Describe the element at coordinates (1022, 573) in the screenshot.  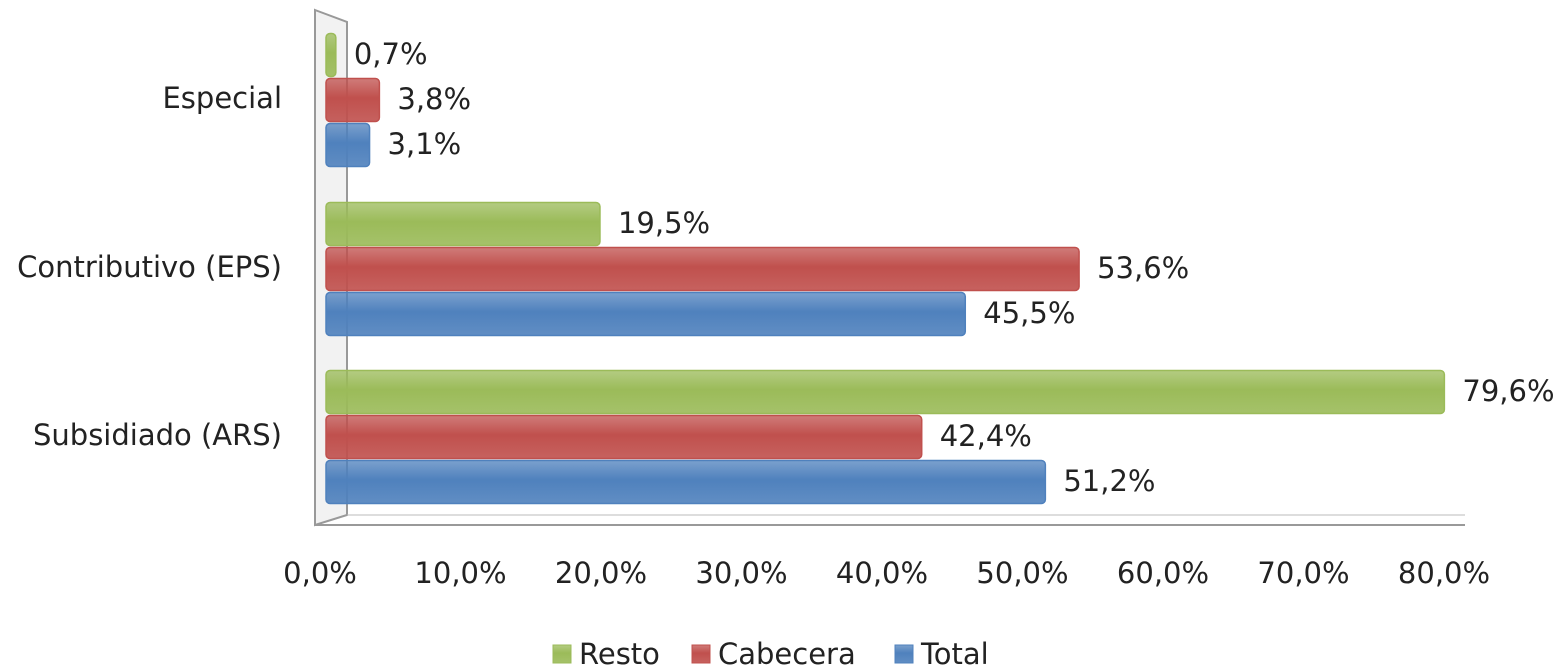
I see `x-tick-label: 50,0%` at that location.